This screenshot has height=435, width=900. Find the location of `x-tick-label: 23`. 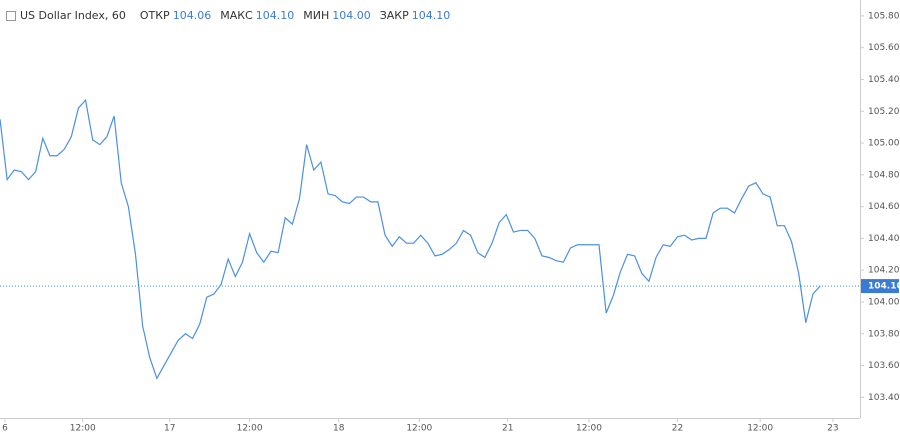

x-tick-label: 23 is located at coordinates (832, 429).